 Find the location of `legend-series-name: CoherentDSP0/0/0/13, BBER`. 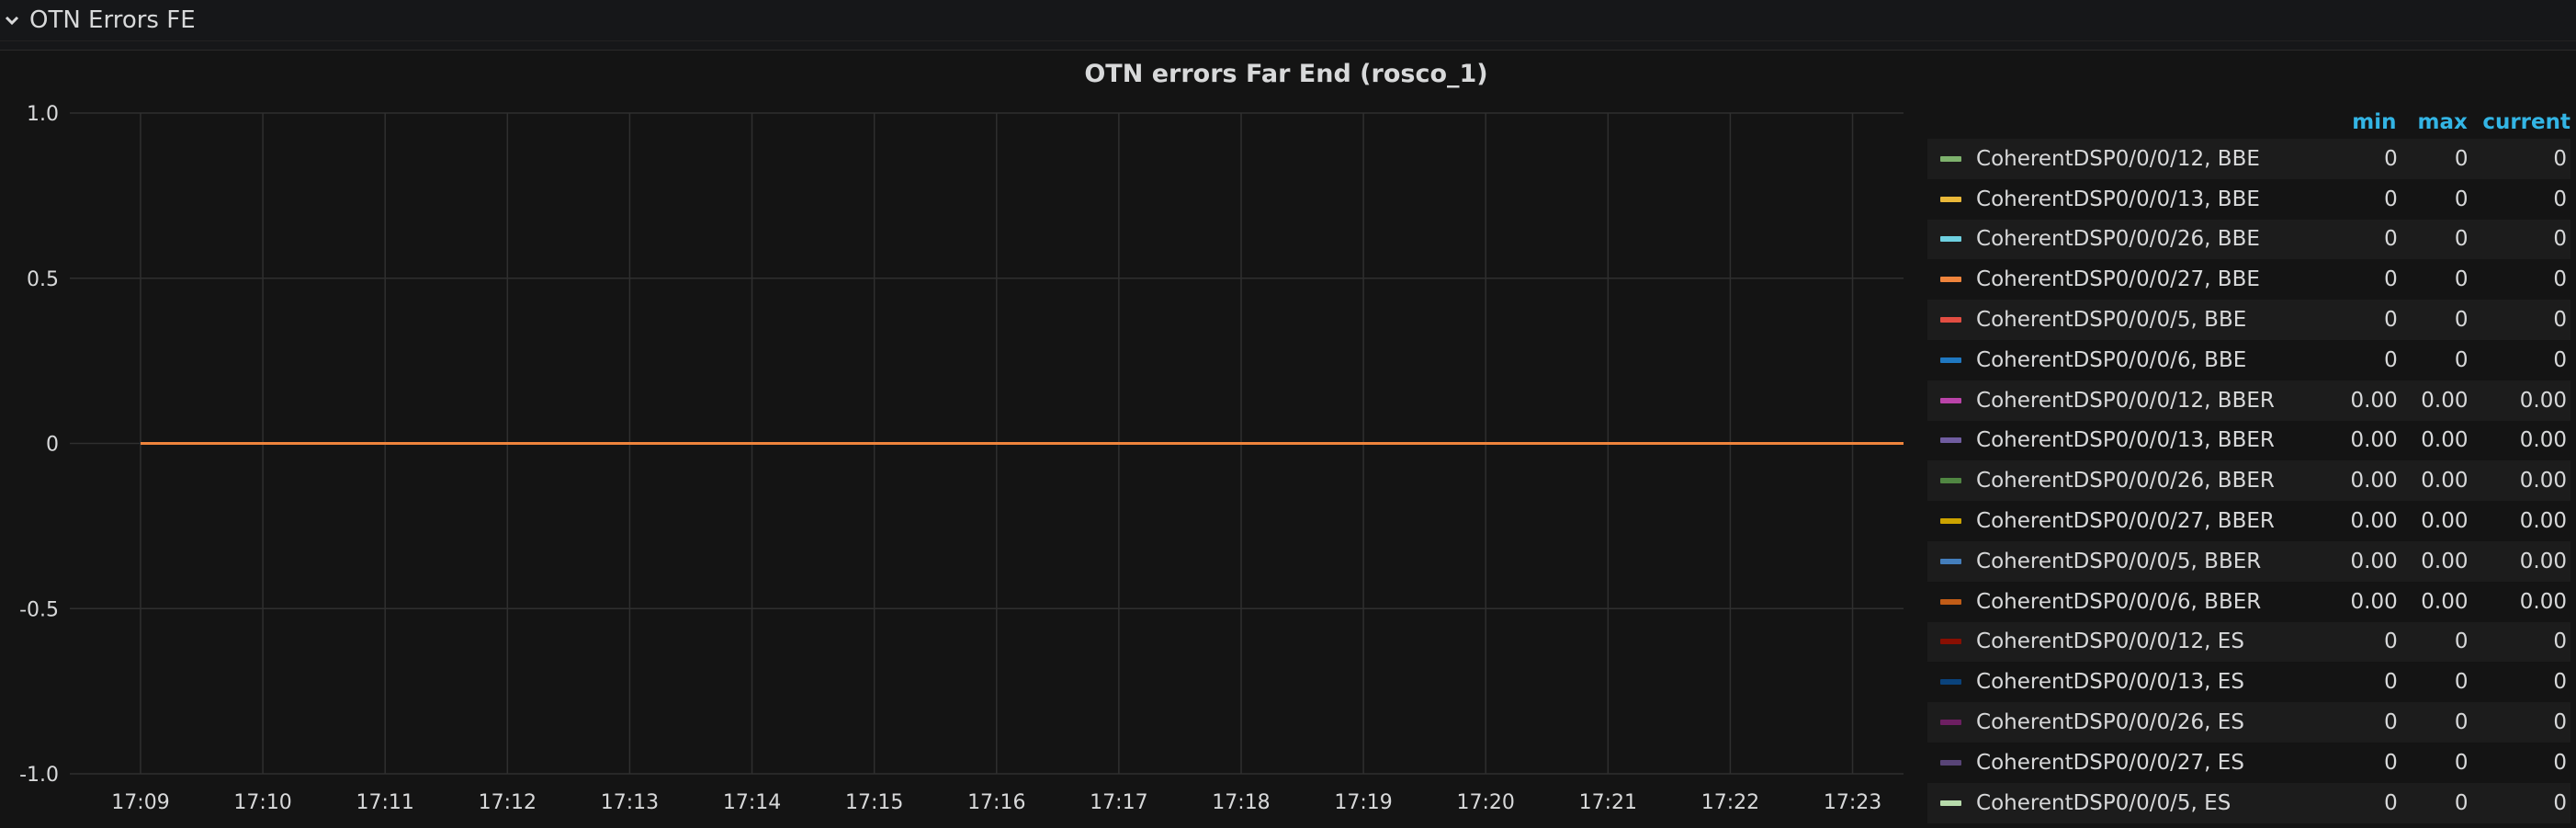

legend-series-name: CoherentDSP0/0/0/13, BBER is located at coordinates (2125, 440).